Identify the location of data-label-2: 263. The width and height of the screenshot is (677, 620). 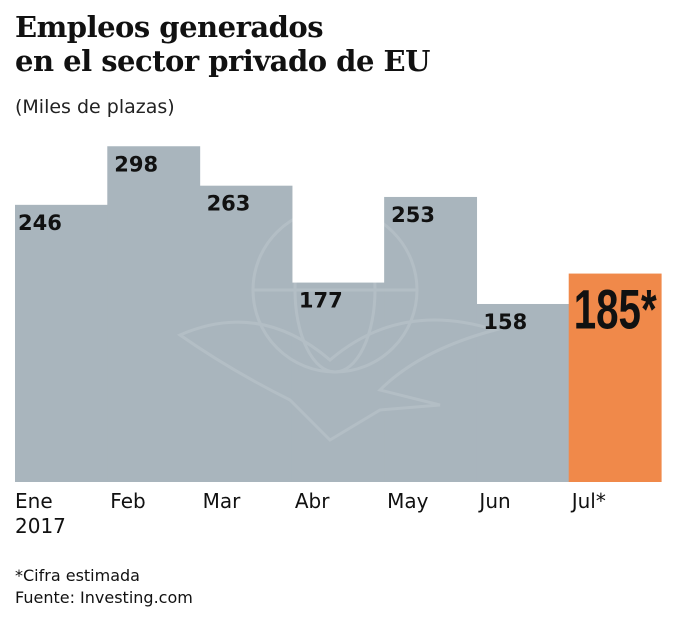
(229, 204).